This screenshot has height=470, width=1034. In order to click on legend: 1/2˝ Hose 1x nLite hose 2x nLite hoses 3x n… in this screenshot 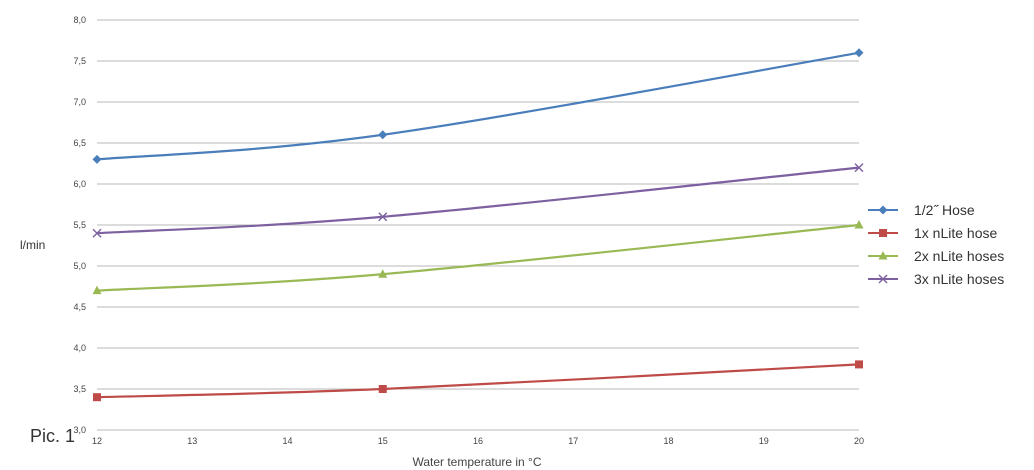, I will do `click(936, 244)`.